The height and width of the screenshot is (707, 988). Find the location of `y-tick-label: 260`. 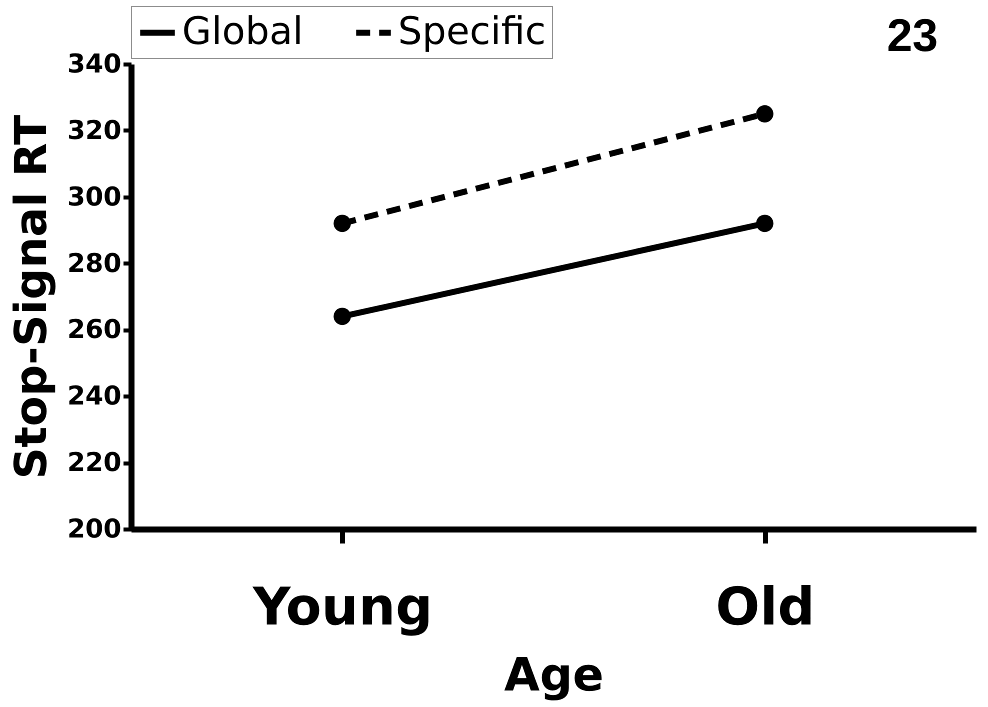

y-tick-label: 260 is located at coordinates (94, 330).